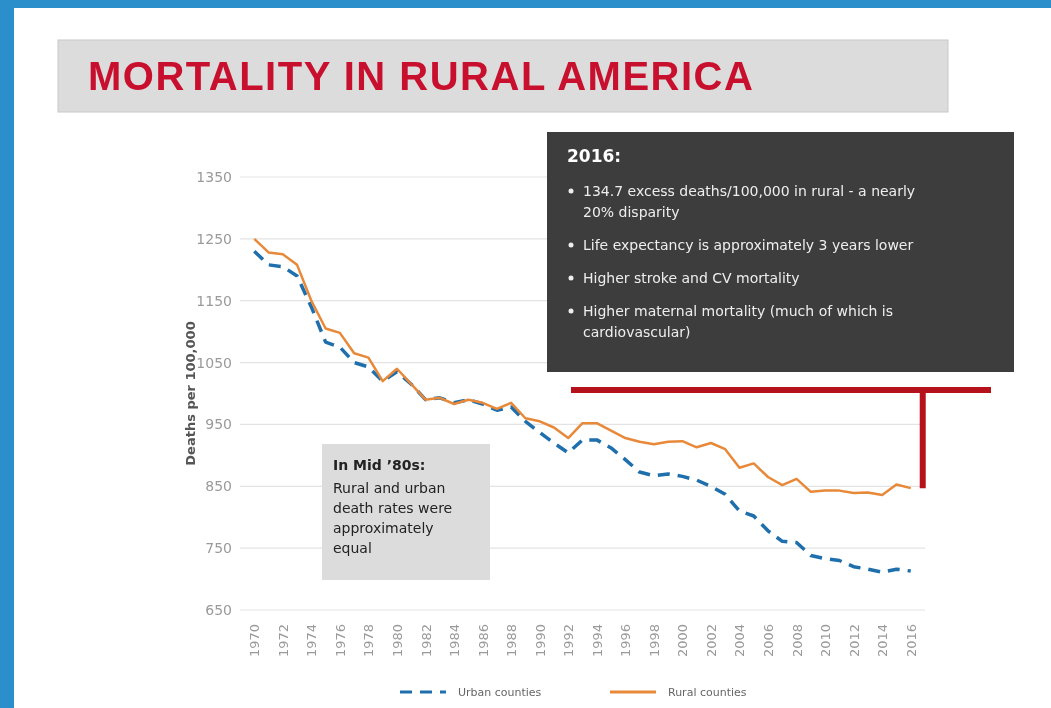  What do you see at coordinates (738, 321) in the screenshot?
I see `annotation: Higher maternal mortality (much of which is cardiovascular)` at bounding box center [738, 321].